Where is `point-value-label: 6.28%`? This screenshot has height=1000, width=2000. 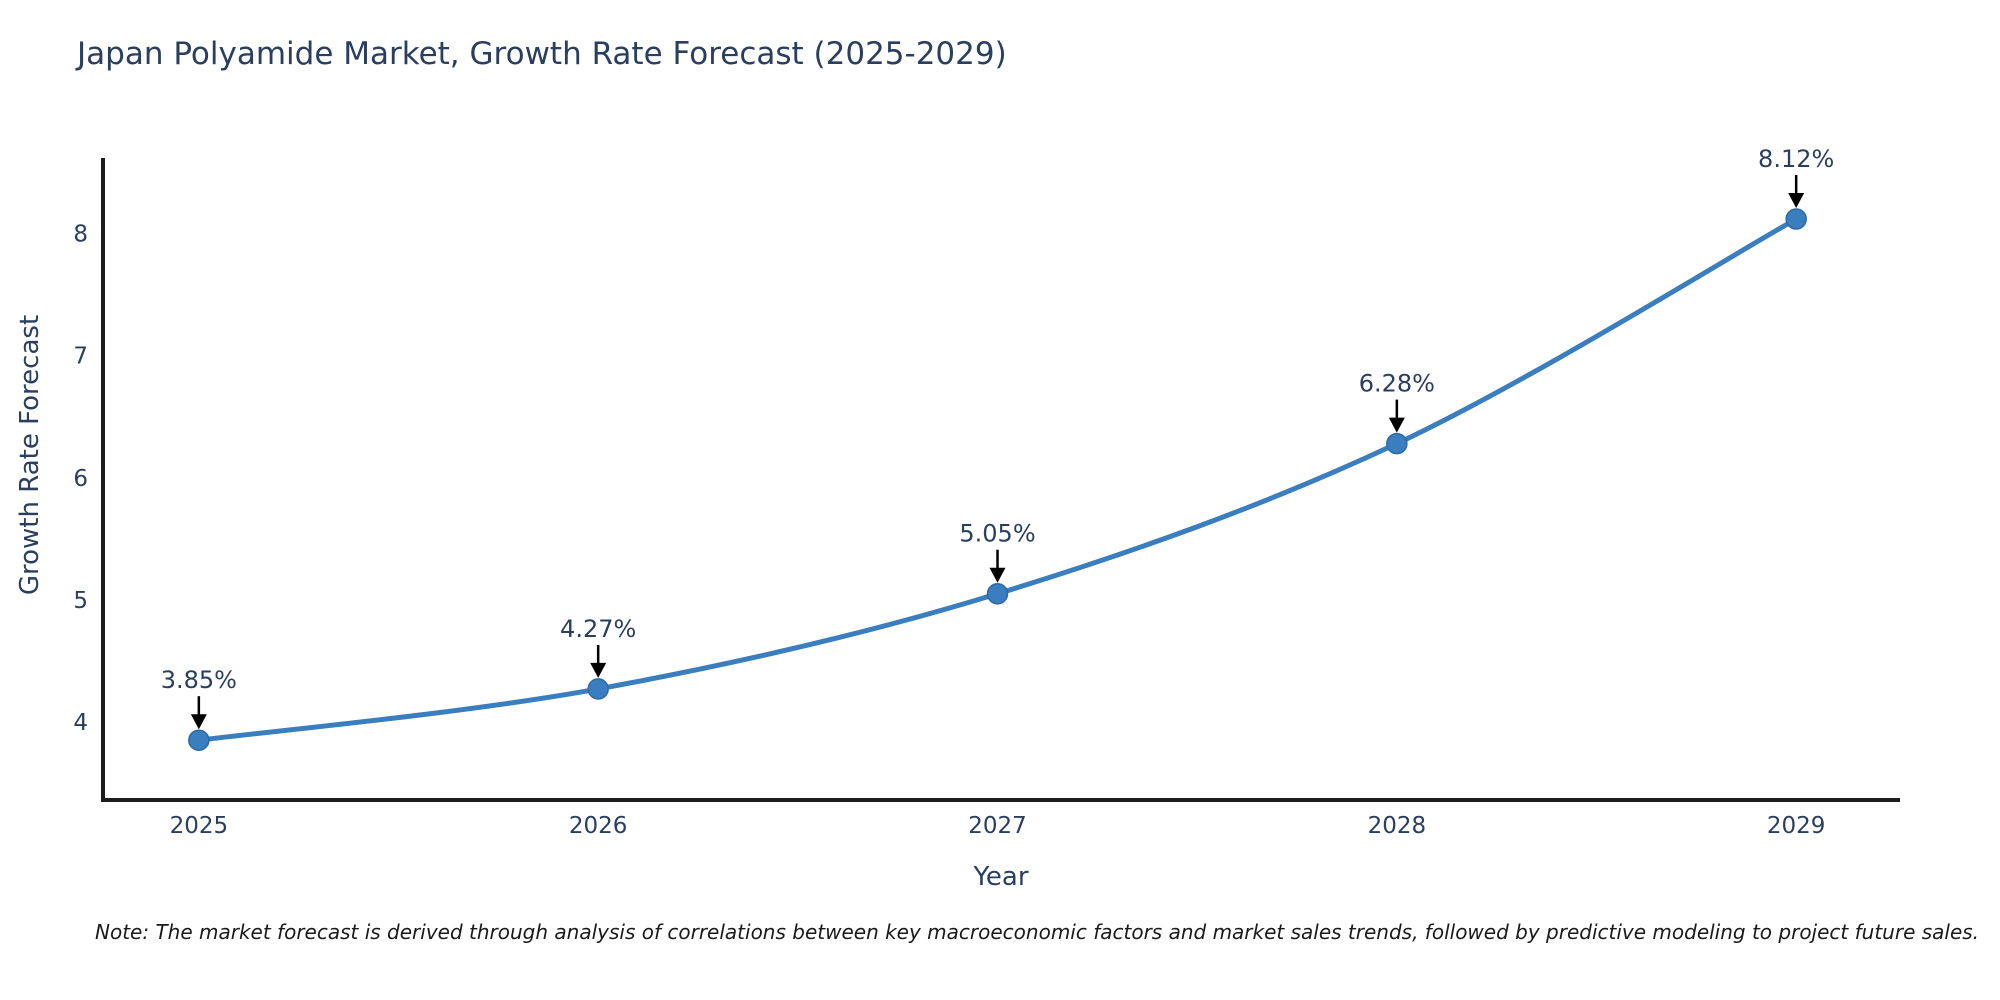 point-value-label: 6.28% is located at coordinates (1397, 384).